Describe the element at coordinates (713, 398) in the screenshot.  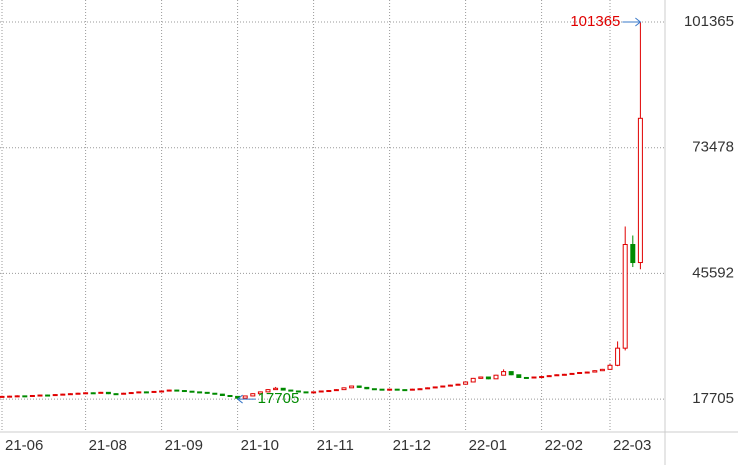
I see `y-tick-label: 17705` at that location.